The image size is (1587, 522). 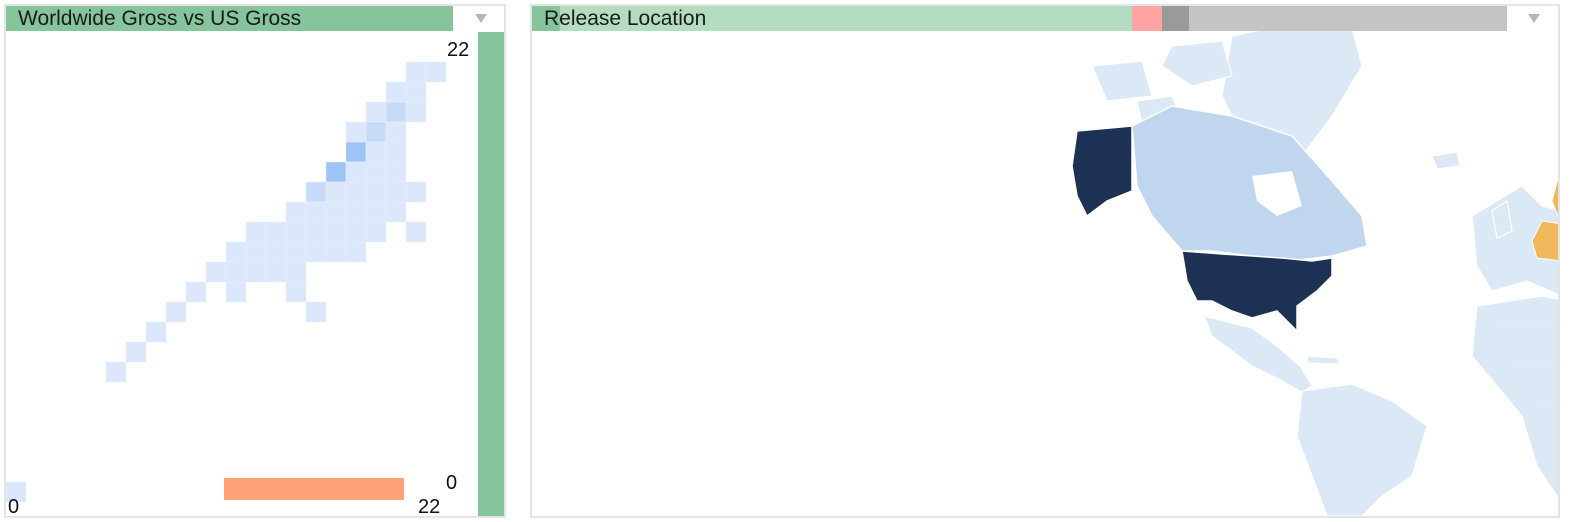 What do you see at coordinates (14, 507) in the screenshot?
I see `x-axis-min-label: 0` at bounding box center [14, 507].